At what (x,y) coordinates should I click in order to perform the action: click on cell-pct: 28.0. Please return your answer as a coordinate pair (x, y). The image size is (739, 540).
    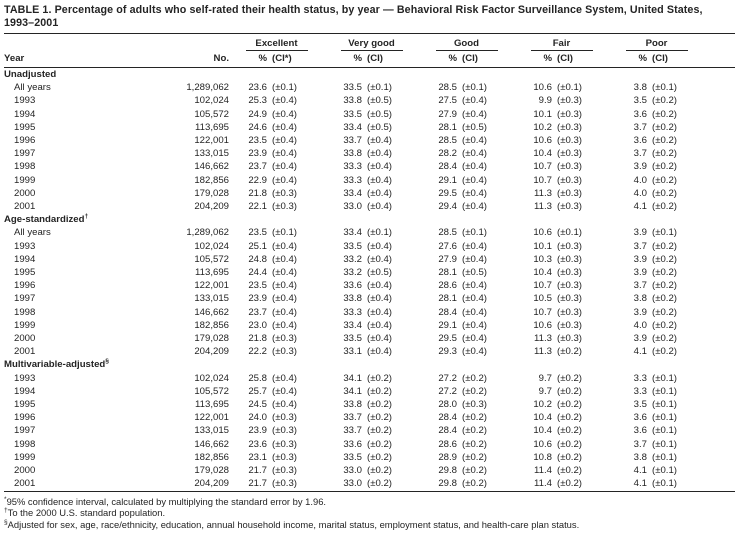
    Looking at the image, I should click on (447, 405).